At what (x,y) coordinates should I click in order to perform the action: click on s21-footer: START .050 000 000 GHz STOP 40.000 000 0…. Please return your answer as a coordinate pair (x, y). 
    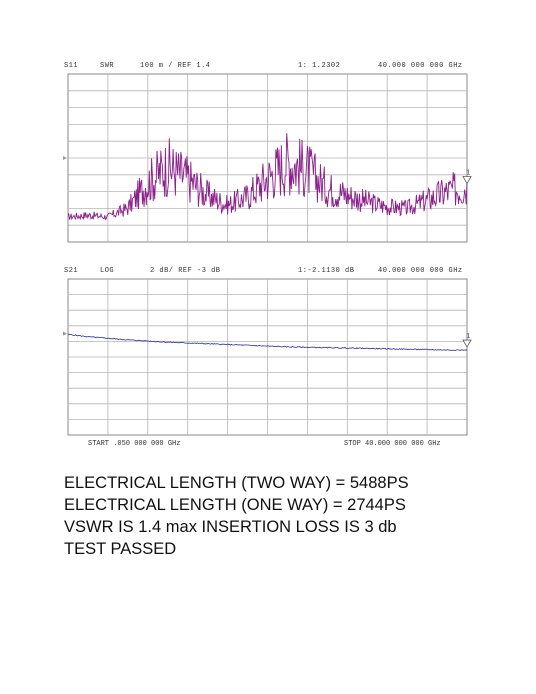
    Looking at the image, I should click on (267, 446).